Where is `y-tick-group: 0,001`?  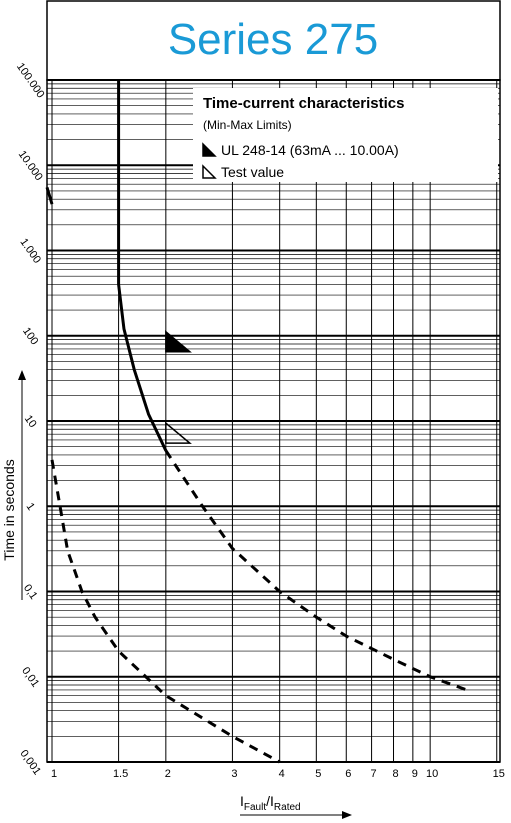
y-tick-group: 0,001 is located at coordinates (30, 762).